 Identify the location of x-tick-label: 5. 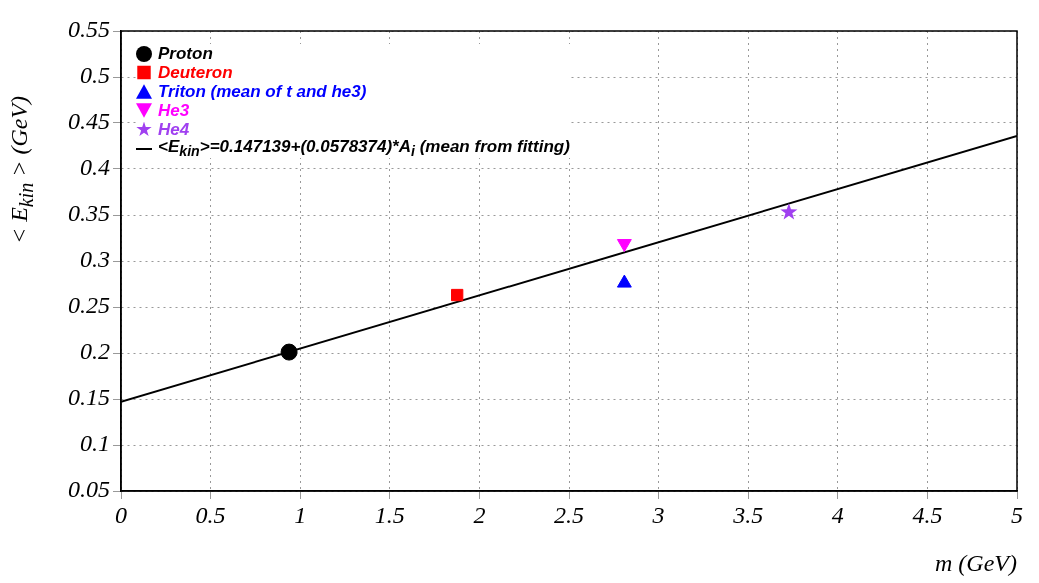
(1017, 514).